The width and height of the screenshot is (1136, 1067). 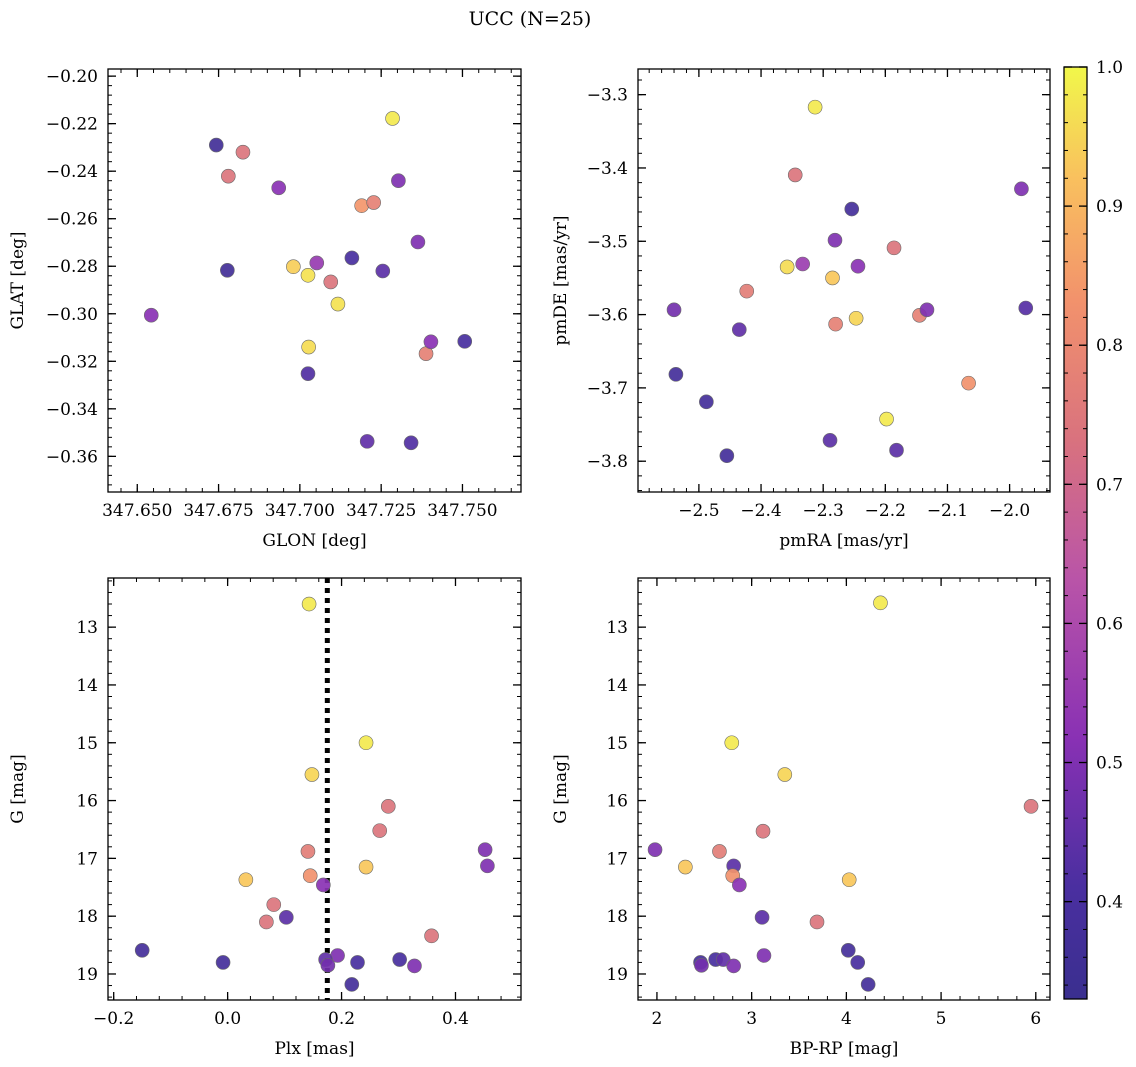 I want to click on x-tick-label: −0.2, so click(x=113, y=1019).